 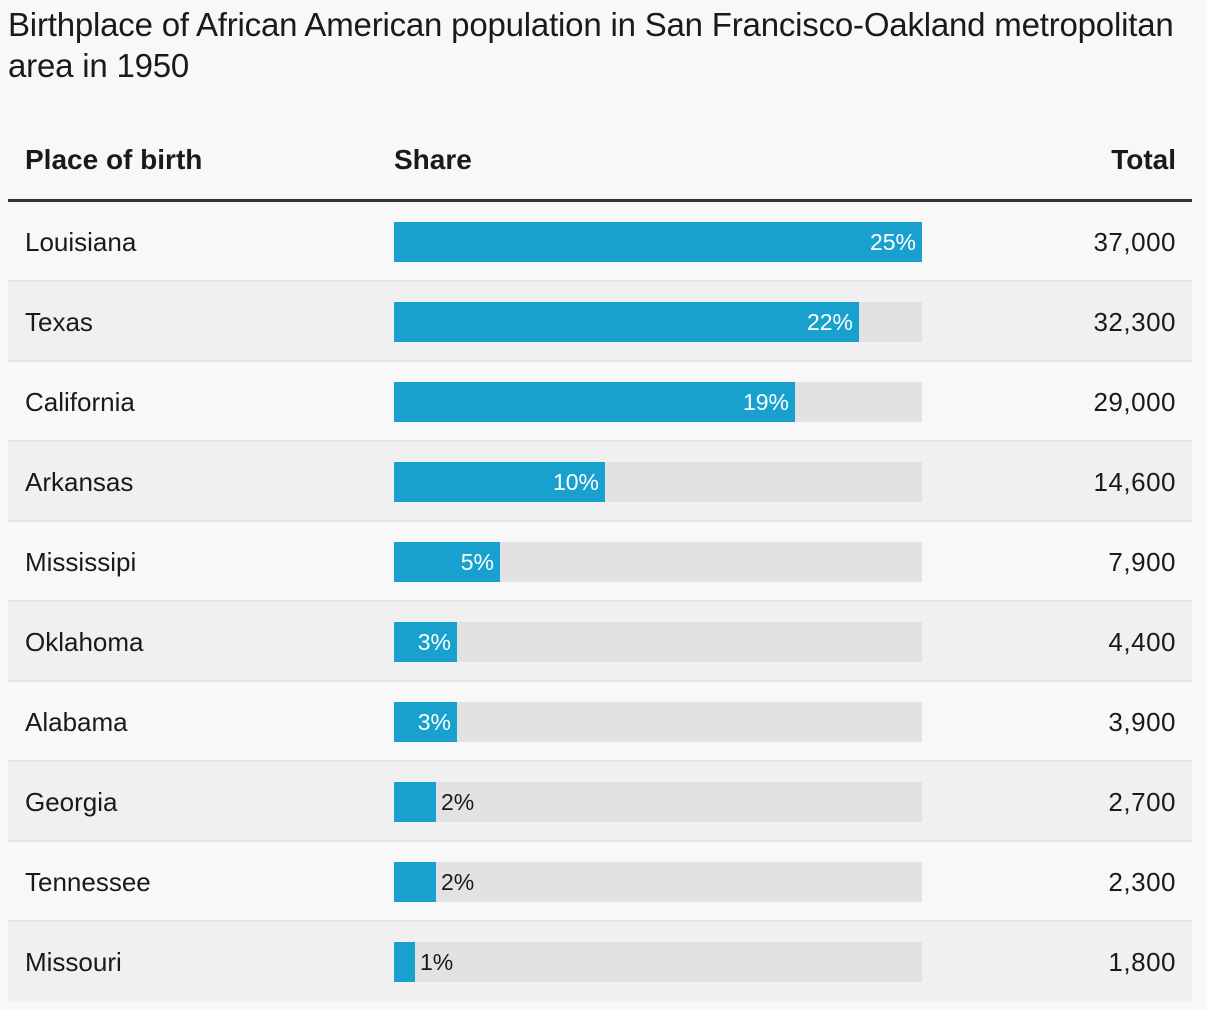 I want to click on table-row: Texas 22% 32,300, so click(x=600, y=322).